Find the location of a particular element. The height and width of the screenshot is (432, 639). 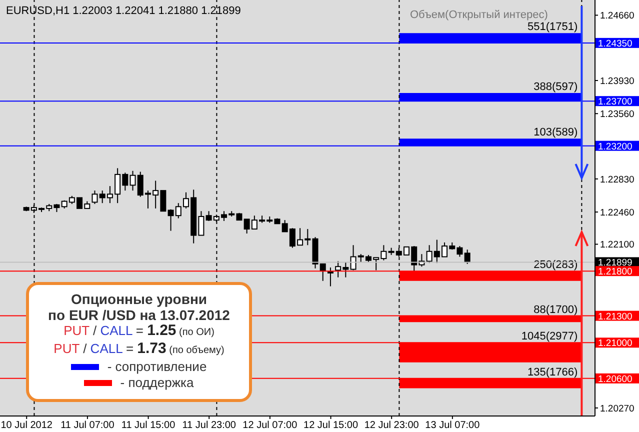

band-label: 103(589) is located at coordinates (556, 132).